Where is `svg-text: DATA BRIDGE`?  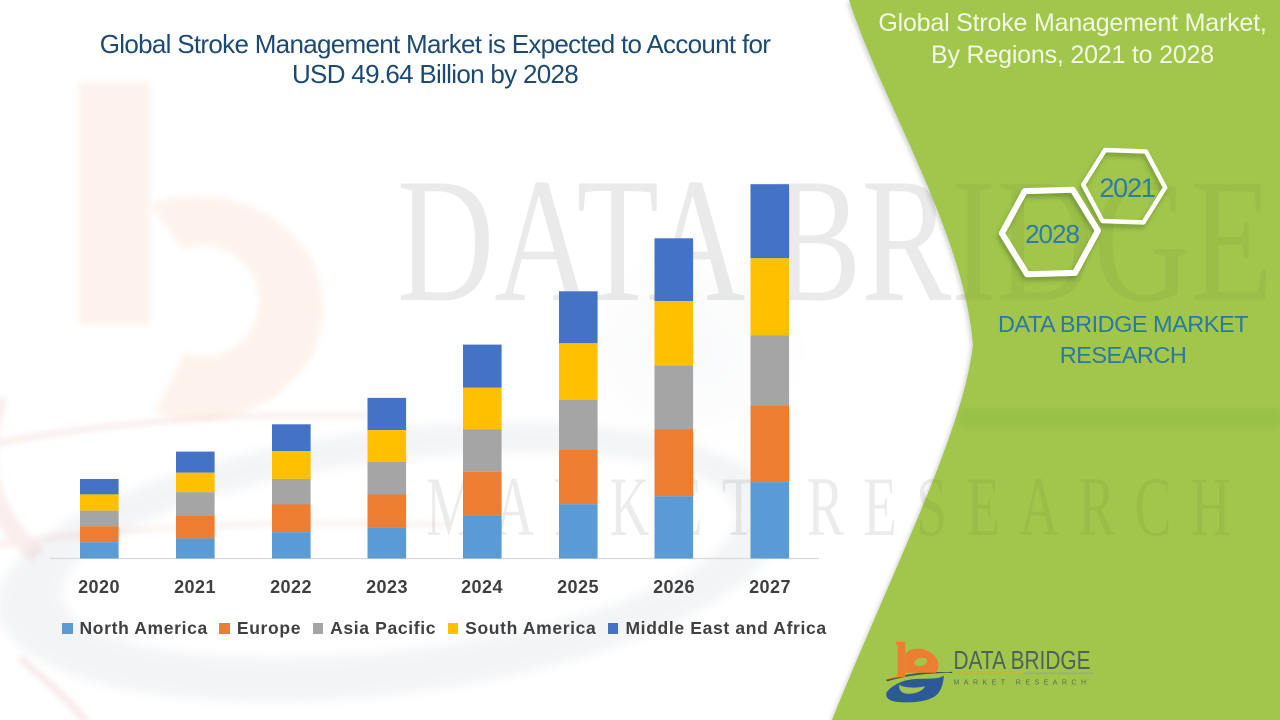
svg-text: DATA BRIDGE is located at coordinates (1022, 661).